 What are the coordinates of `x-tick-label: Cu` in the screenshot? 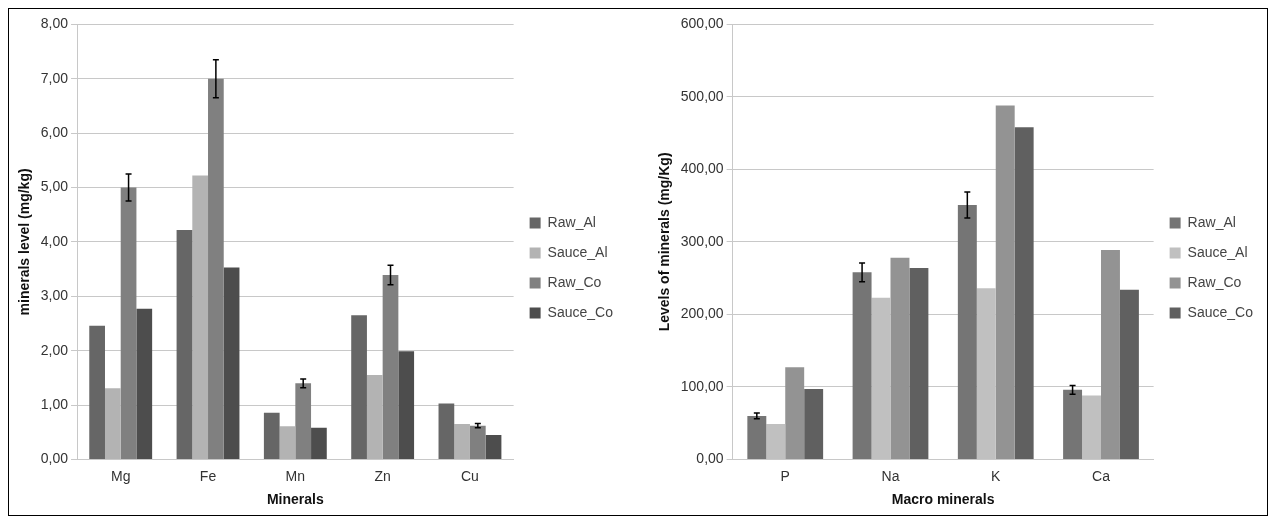 It's located at (470, 475).